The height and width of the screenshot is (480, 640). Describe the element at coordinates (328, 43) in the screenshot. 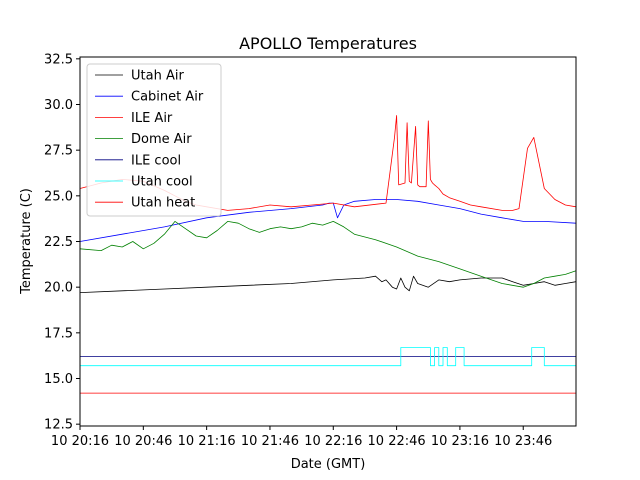

I see `chart-title: APOLLO Temperatures` at that location.